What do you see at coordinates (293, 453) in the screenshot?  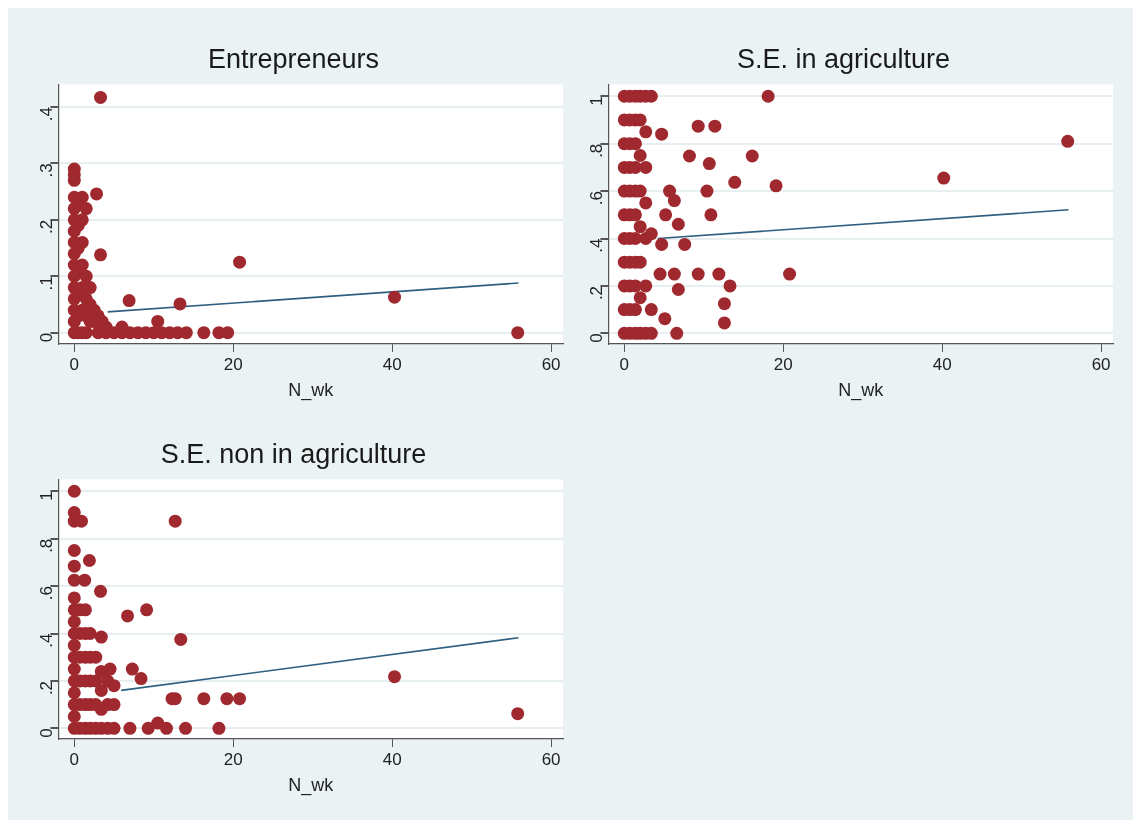 I see `chart-title: S.E. non in agriculture` at bounding box center [293, 453].